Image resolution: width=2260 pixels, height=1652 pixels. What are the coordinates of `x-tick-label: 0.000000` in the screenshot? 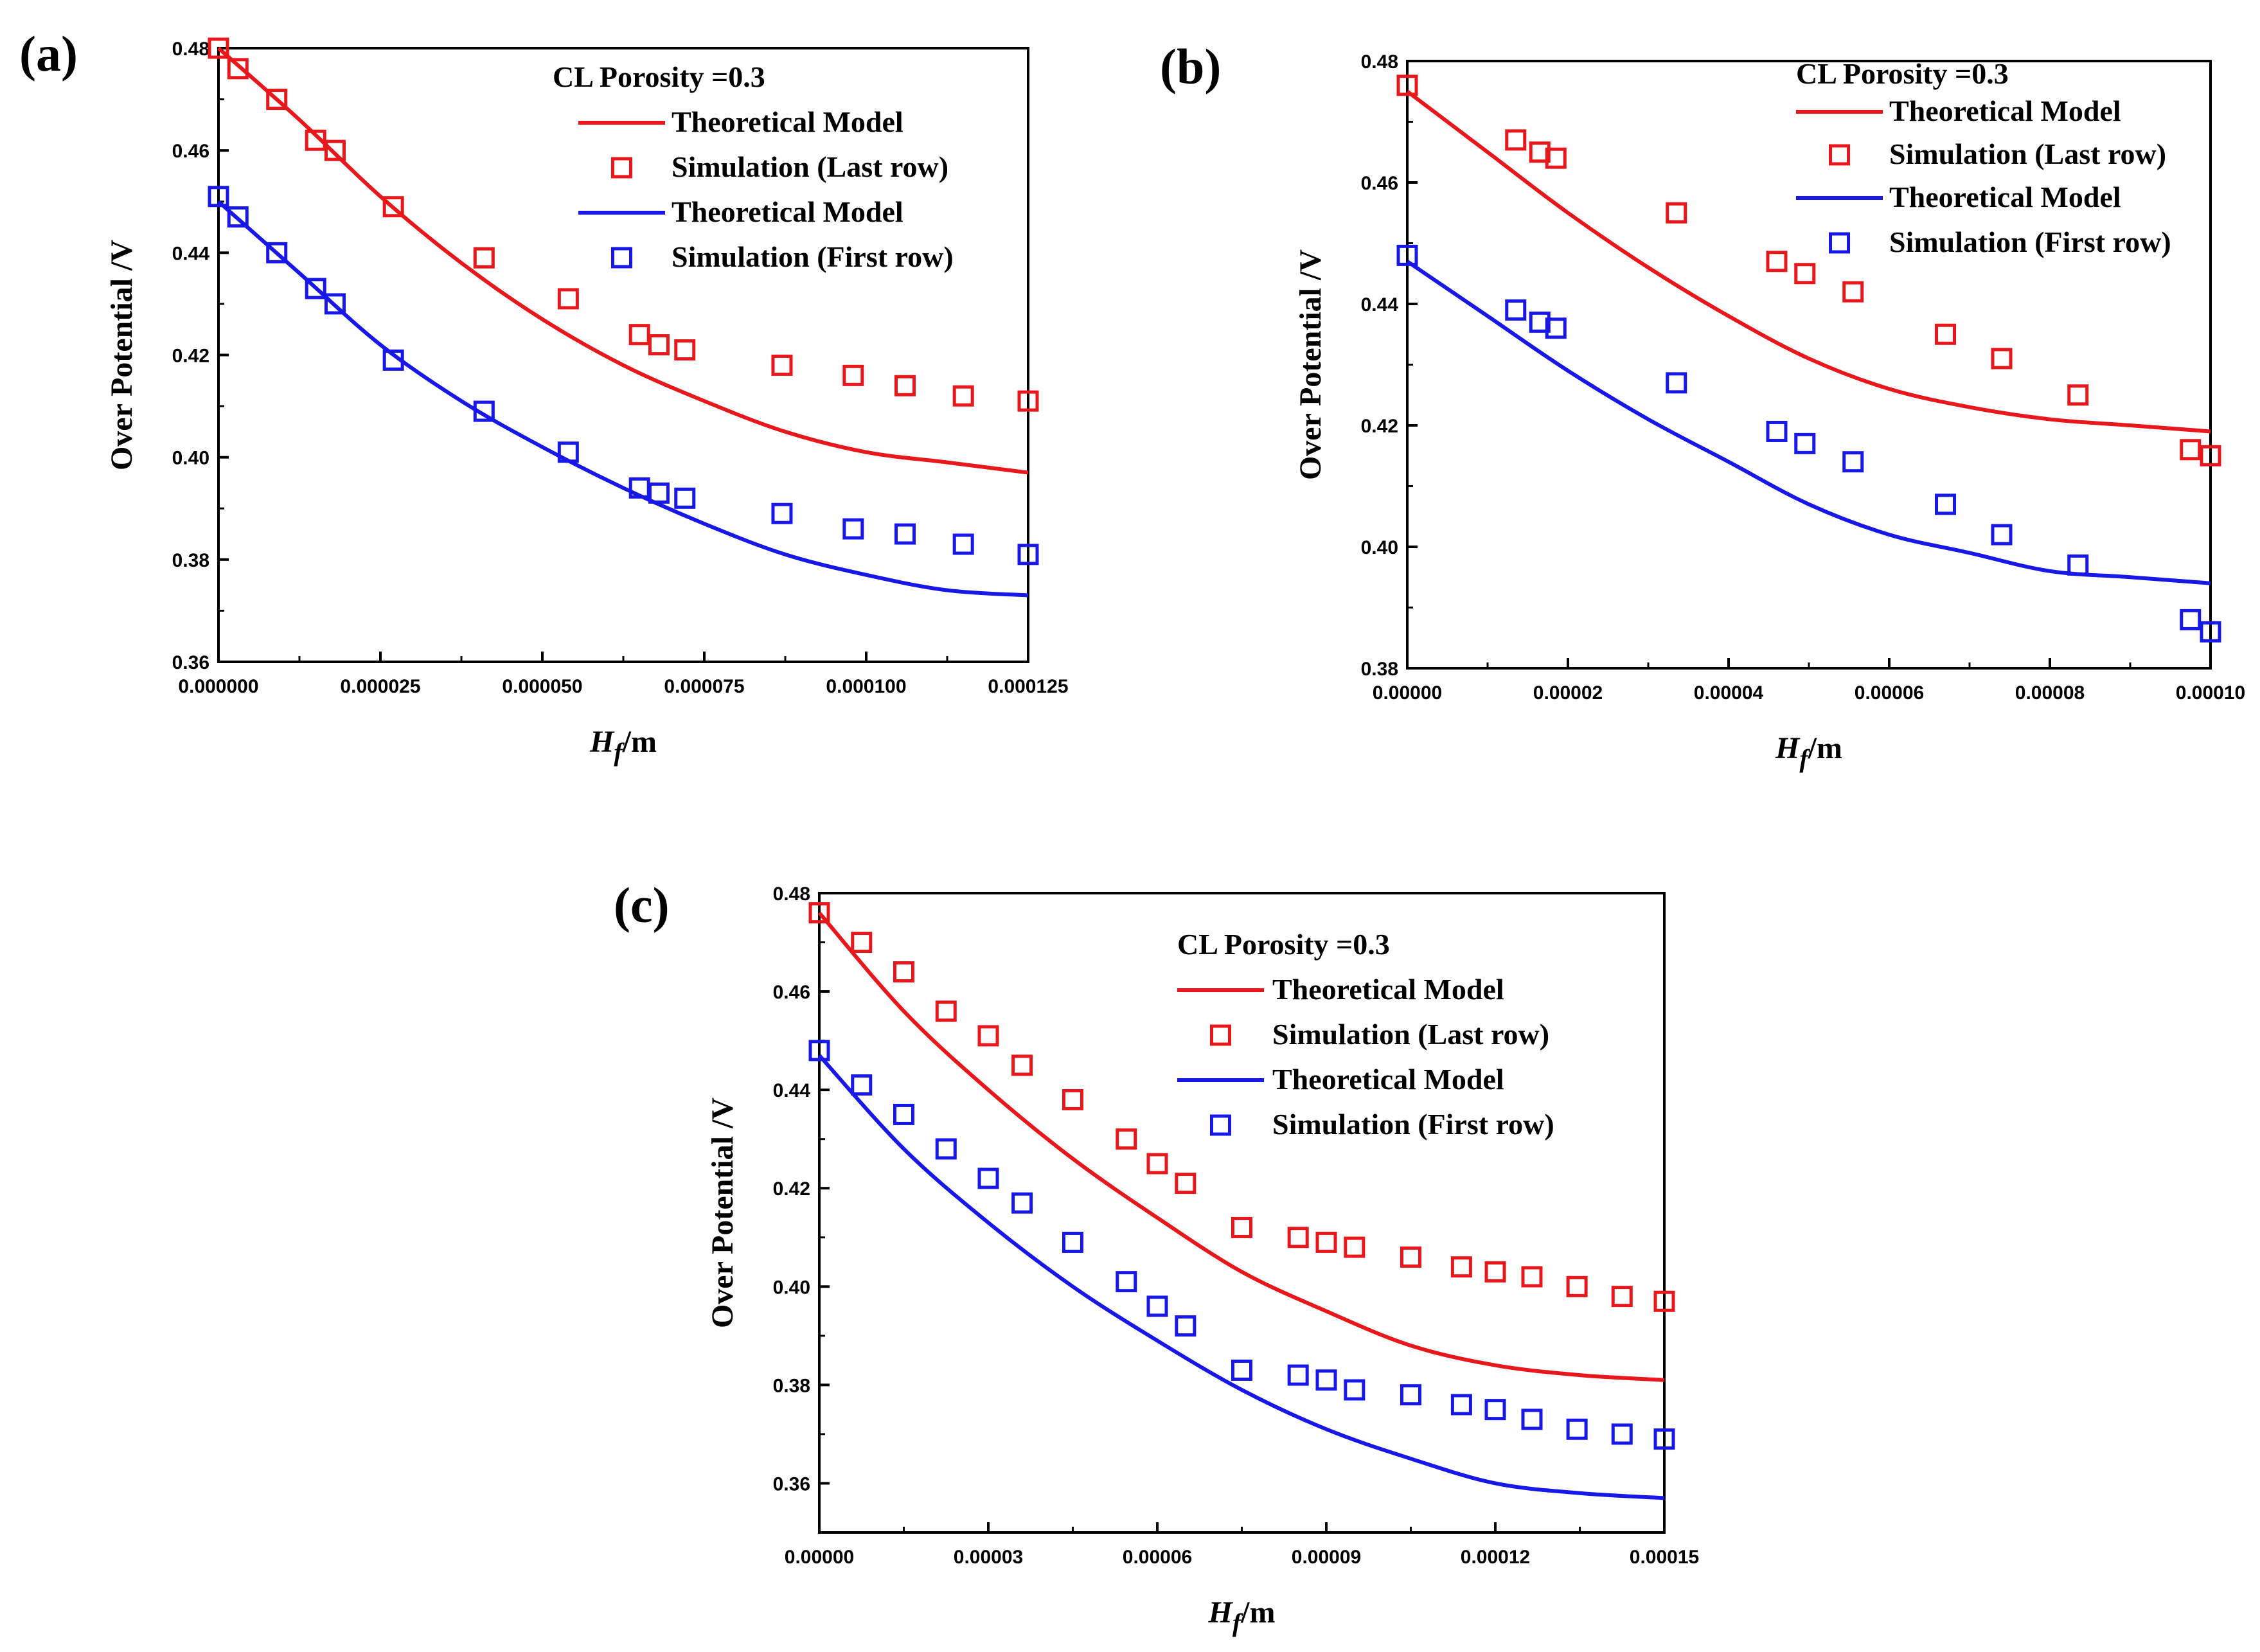 It's located at (218, 686).